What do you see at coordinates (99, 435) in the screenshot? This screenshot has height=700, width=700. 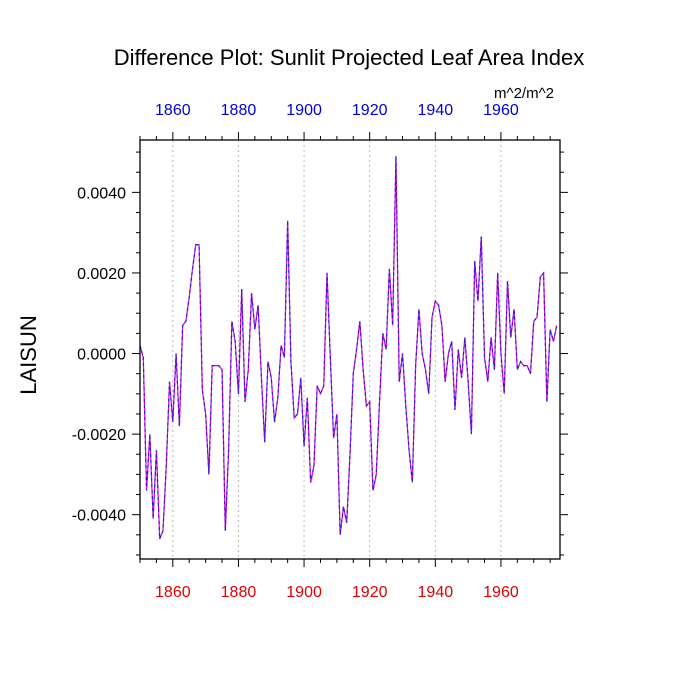 I see `y-tick-label: -0.0020` at bounding box center [99, 435].